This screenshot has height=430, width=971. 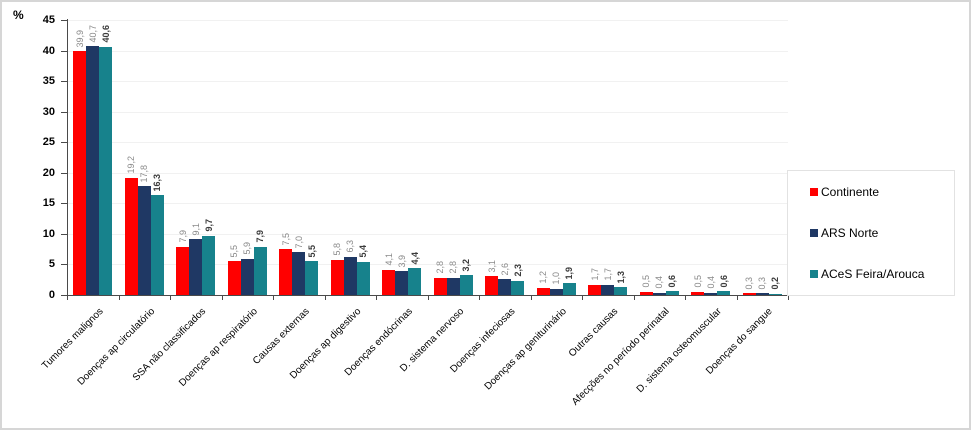 I want to click on legend: Continente ARS Norte ACeS Feira/Arouca, so click(x=871, y=233).